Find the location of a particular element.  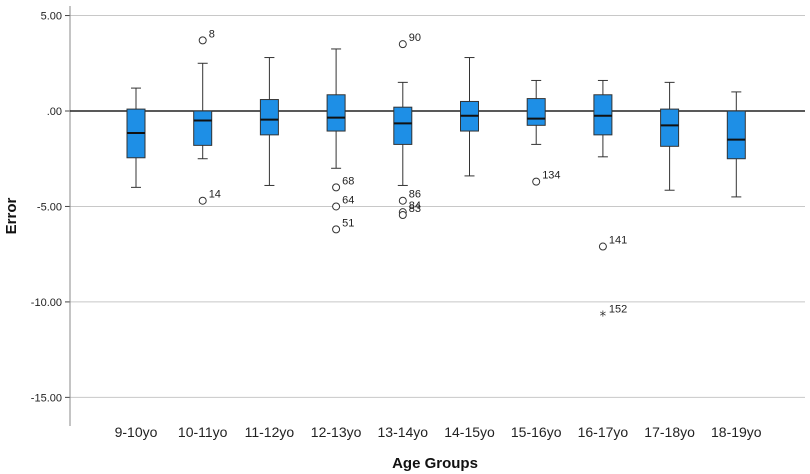

y-tick-label: 5.00 is located at coordinates (51, 17).